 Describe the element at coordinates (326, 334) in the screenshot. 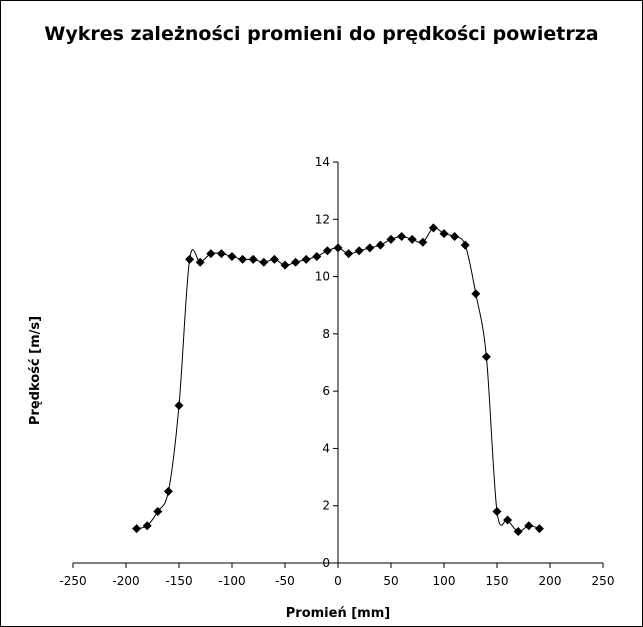

I see `y-tick-label: 8` at that location.